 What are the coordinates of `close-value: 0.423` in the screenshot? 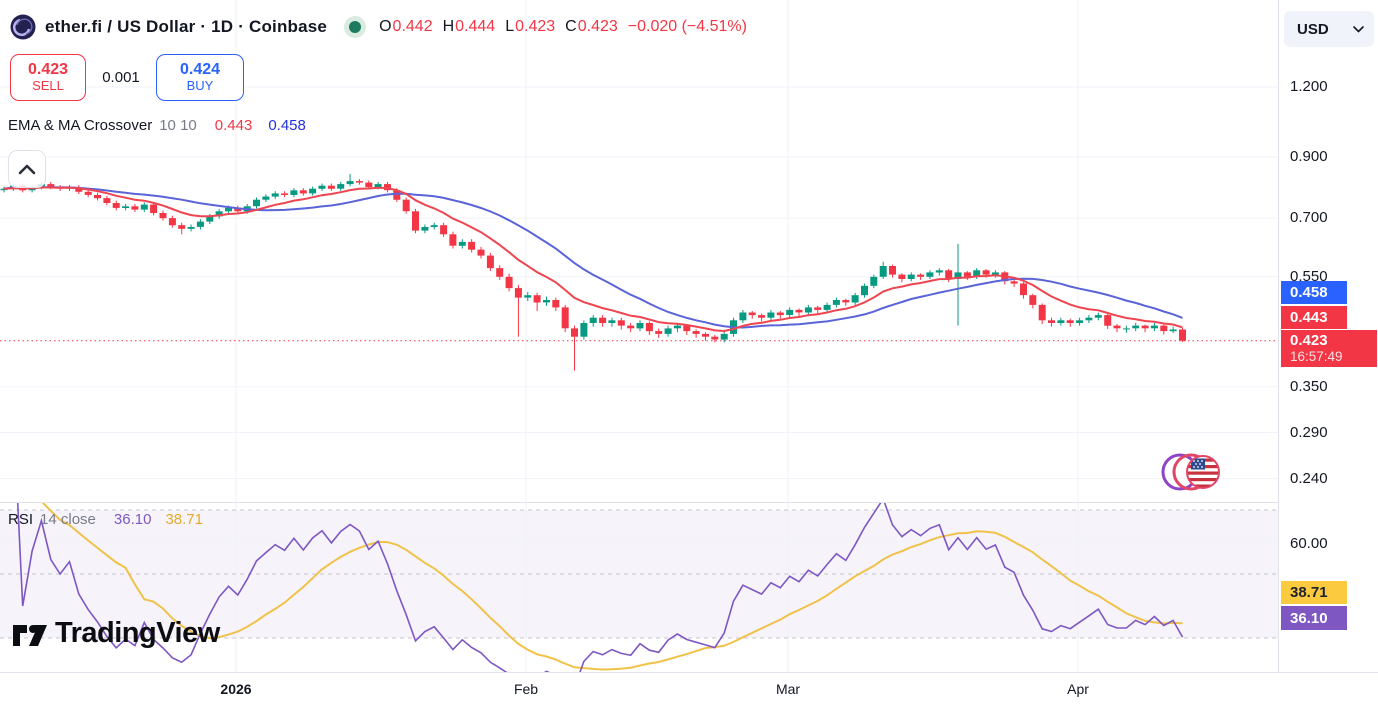 It's located at (597, 26).